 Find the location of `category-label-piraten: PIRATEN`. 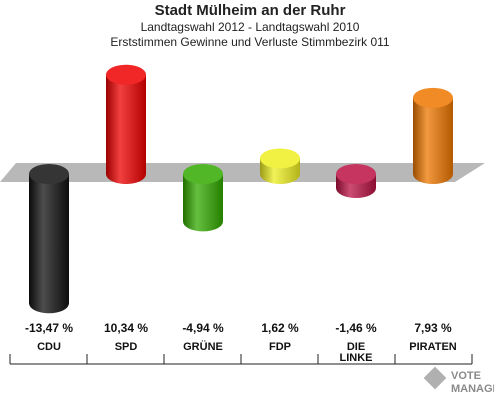

category-label-piraten: PIRATEN is located at coordinates (433, 347).